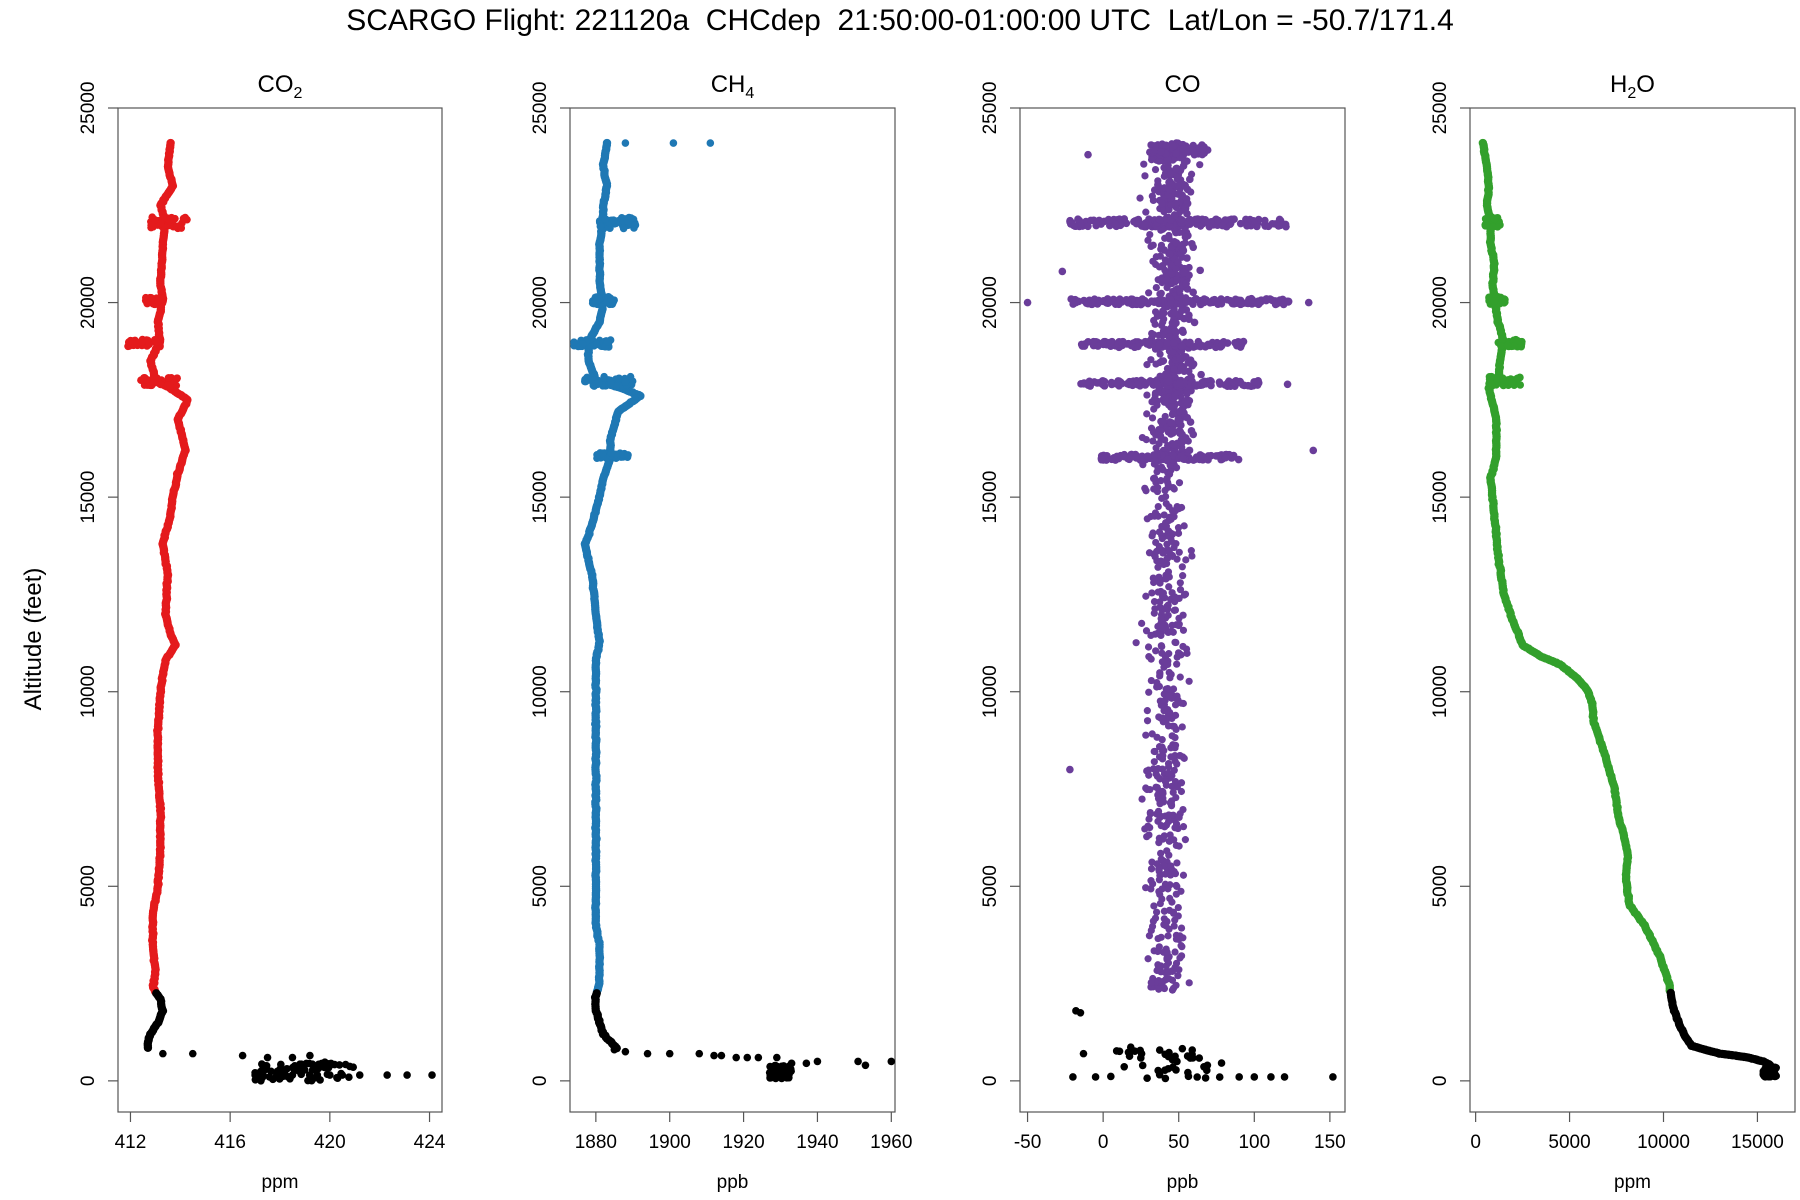 The height and width of the screenshot is (1200, 1800). What do you see at coordinates (1629, 609) in the screenshot?
I see `points-h2o` at bounding box center [1629, 609].